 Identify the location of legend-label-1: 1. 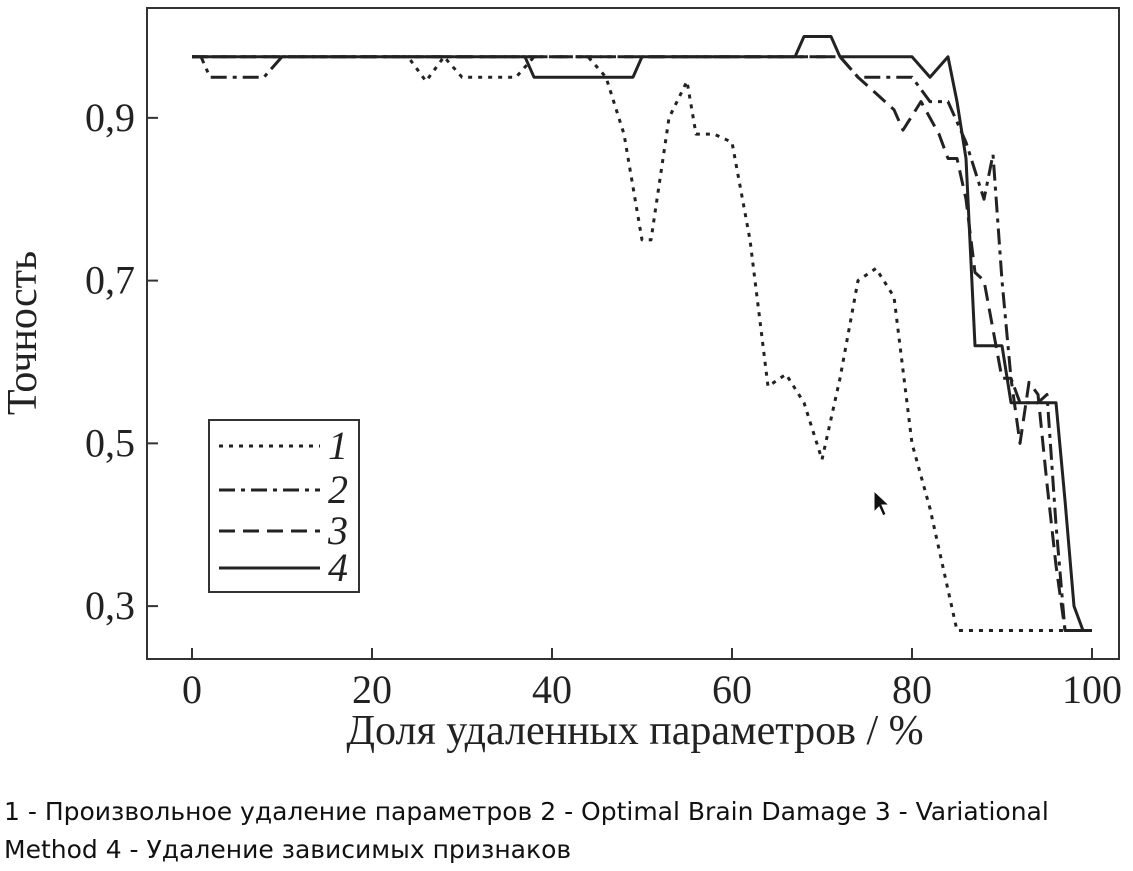
(338, 445).